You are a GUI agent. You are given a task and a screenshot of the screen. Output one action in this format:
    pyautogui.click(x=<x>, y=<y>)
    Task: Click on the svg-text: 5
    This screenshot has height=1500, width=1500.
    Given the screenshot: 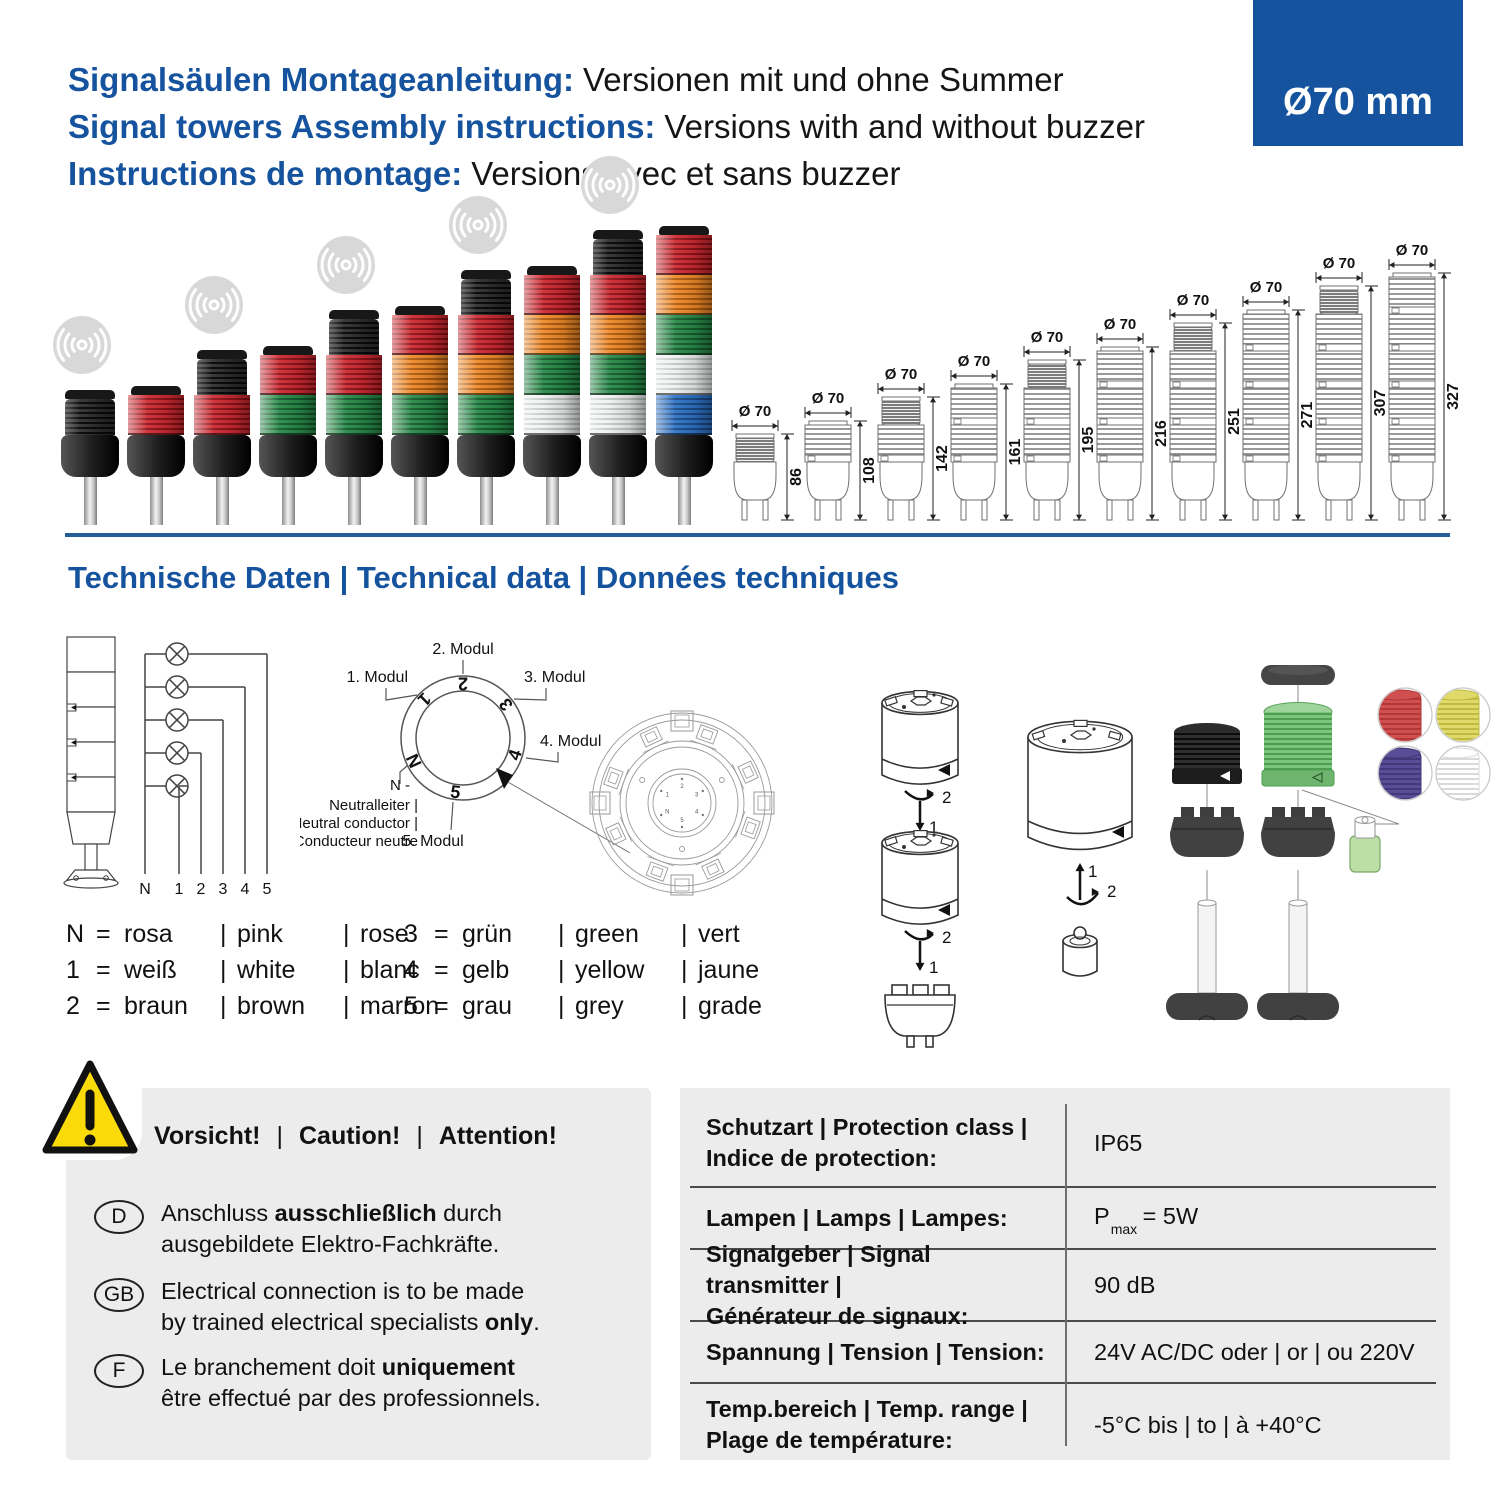 What is the action you would take?
    pyautogui.click(x=682, y=821)
    